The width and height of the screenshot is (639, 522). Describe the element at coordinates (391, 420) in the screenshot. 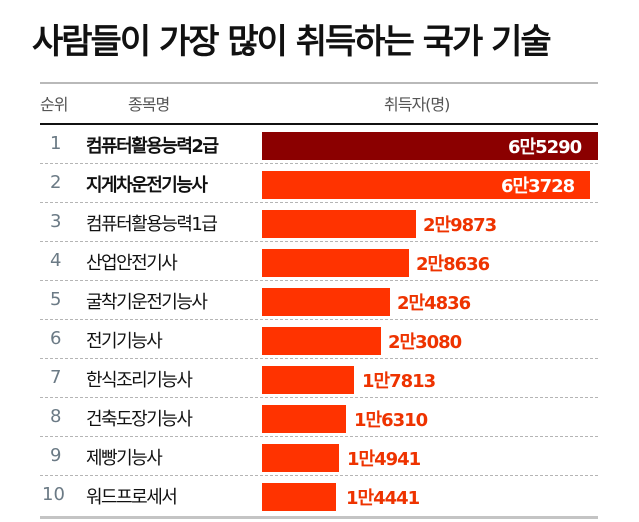

I see `value-label: 1만6310` at that location.